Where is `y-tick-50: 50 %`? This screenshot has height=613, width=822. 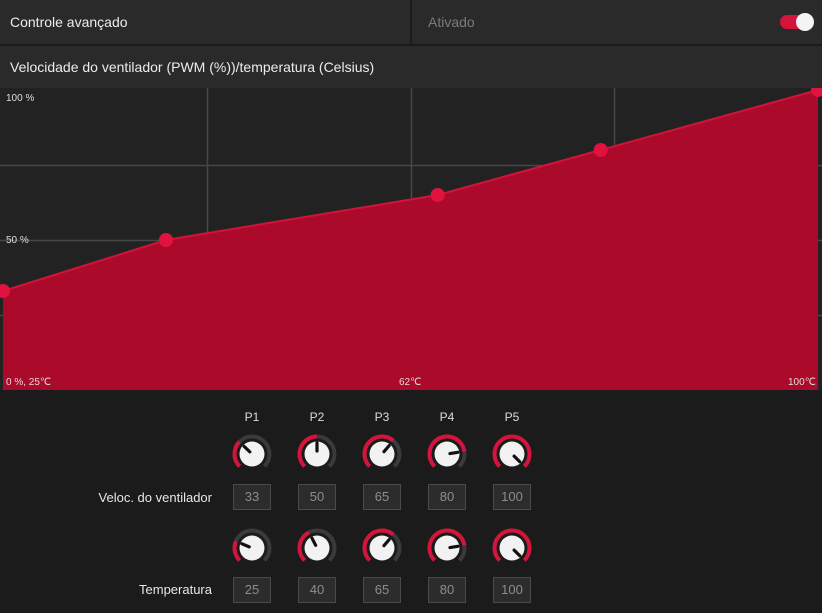
y-tick-50: 50 % is located at coordinates (17, 240).